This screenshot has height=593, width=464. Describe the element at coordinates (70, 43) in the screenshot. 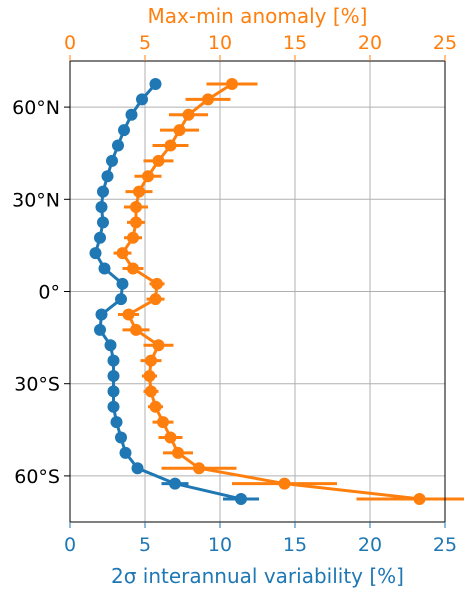

I see `top-tick-label: 0` at that location.